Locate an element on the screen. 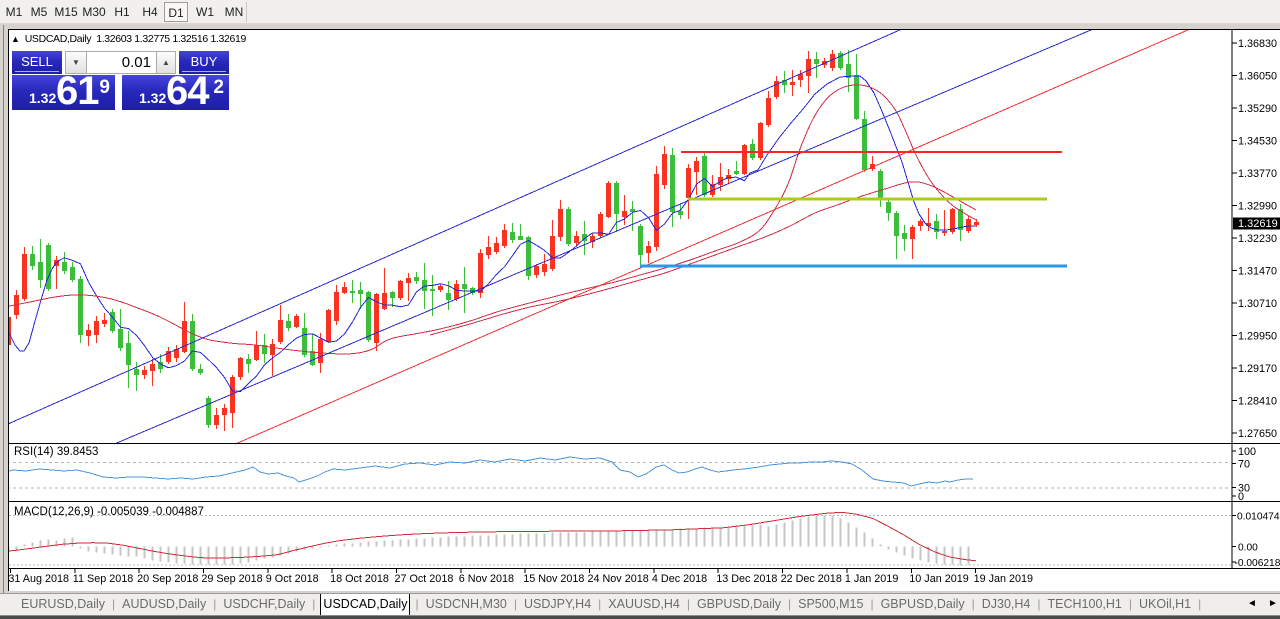 The image size is (1280, 619). svg-text: 1.32230 is located at coordinates (1257, 239).